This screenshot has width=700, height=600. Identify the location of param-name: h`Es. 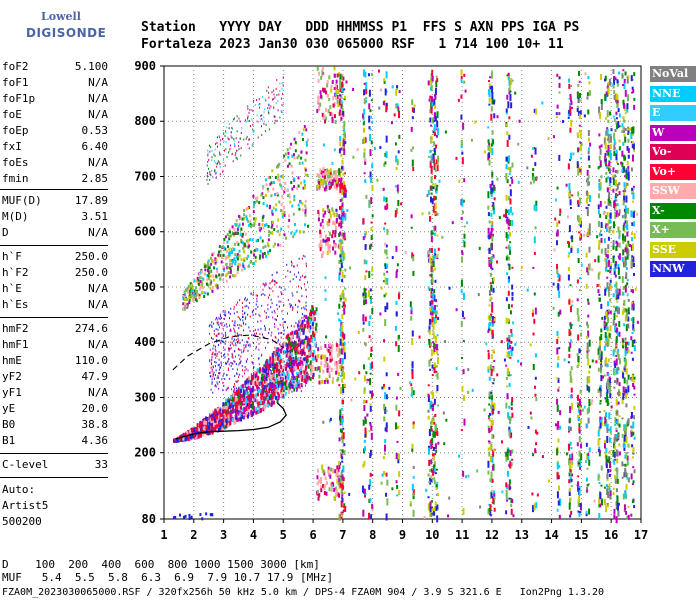
(15, 304).